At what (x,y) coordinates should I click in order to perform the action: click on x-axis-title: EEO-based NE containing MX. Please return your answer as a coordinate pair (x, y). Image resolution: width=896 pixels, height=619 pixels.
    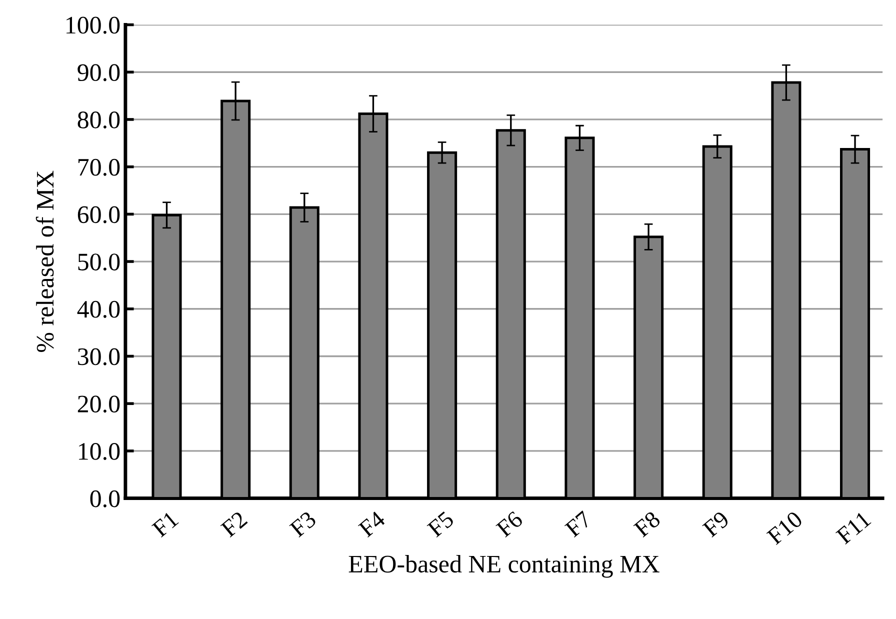
    Looking at the image, I should click on (504, 566).